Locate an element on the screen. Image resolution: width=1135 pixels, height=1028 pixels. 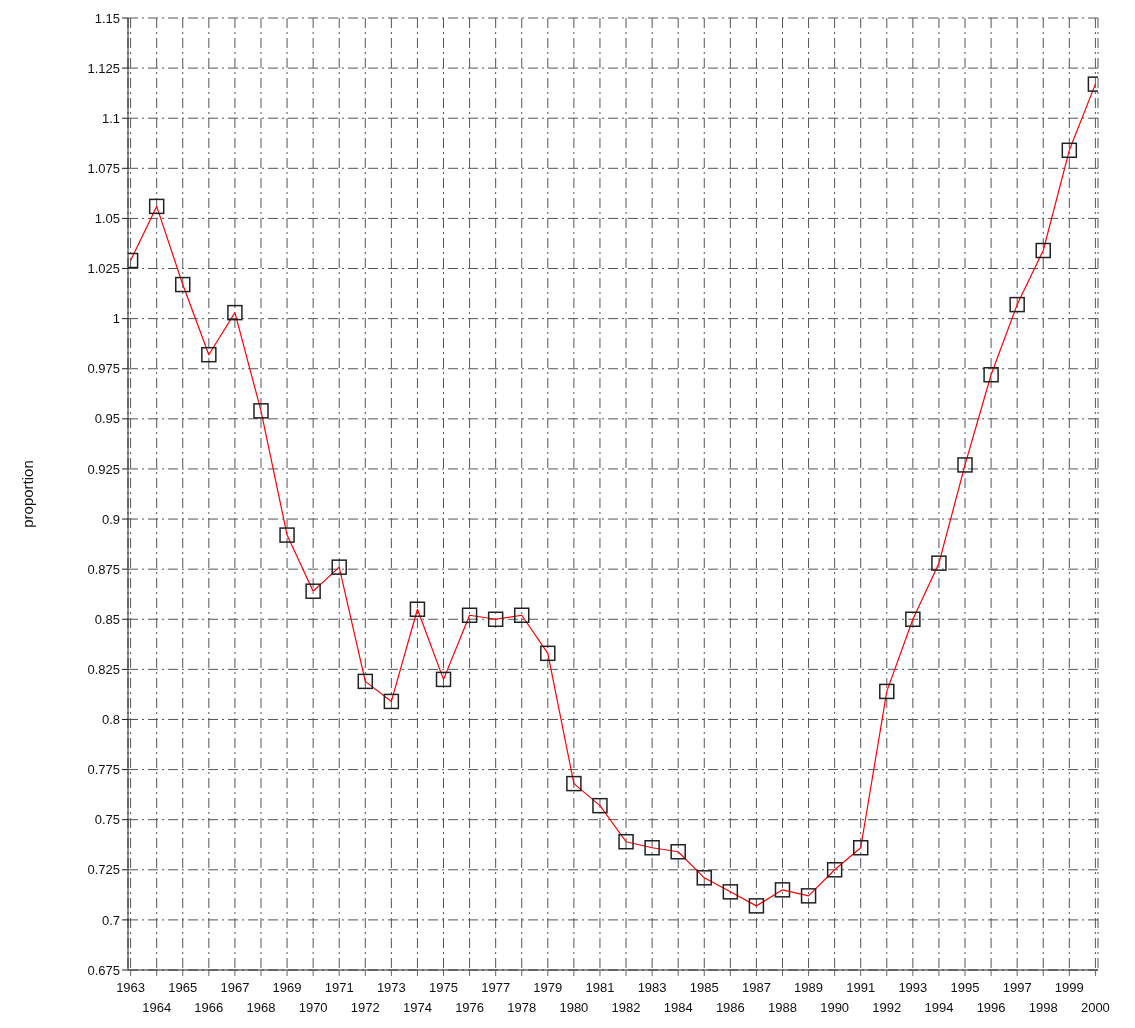
y-tick-label: 0.825 is located at coordinates (103, 669).